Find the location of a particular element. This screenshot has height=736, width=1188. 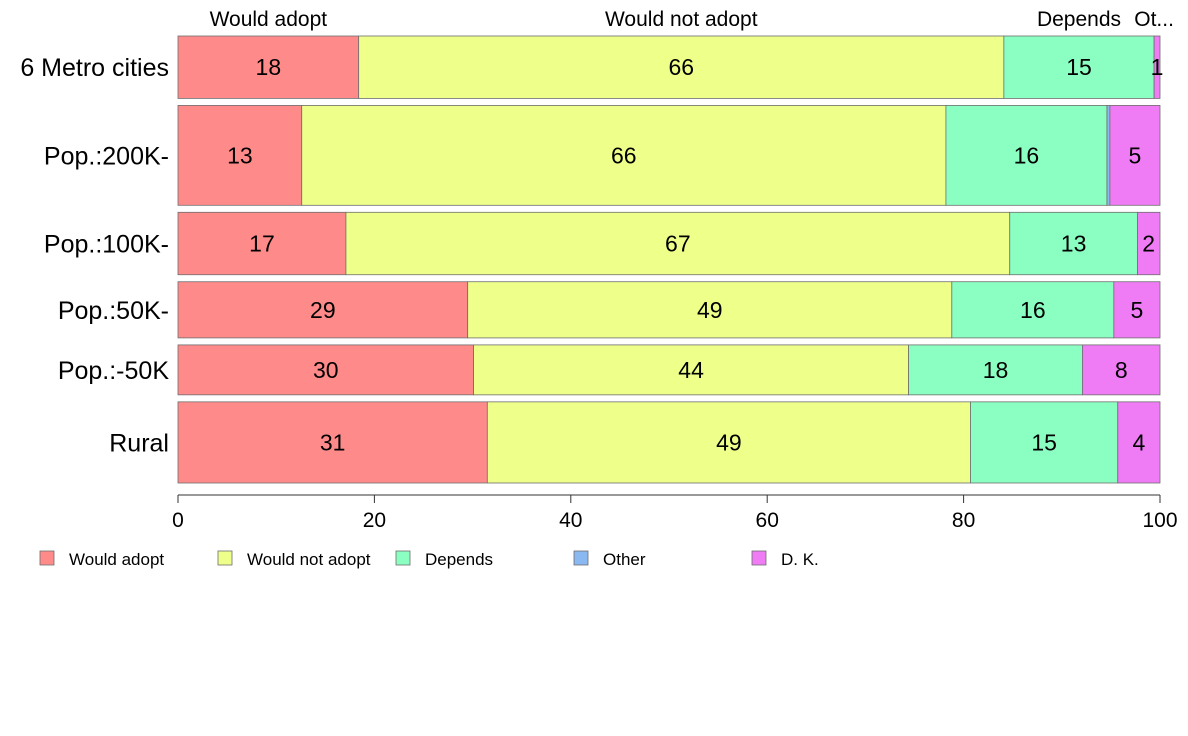

bar-rural-d-k is located at coordinates (1139, 442).